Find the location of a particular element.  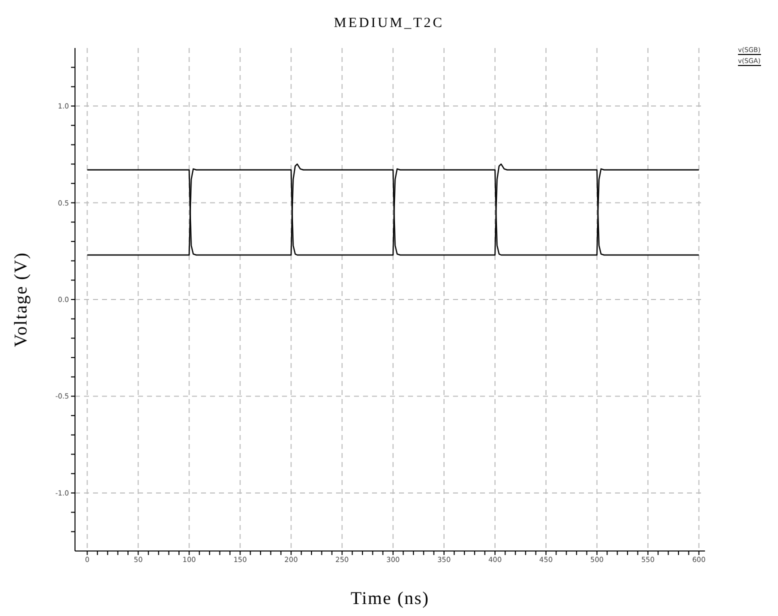

y-axis-title: Voltage (V) is located at coordinates (20, 300).